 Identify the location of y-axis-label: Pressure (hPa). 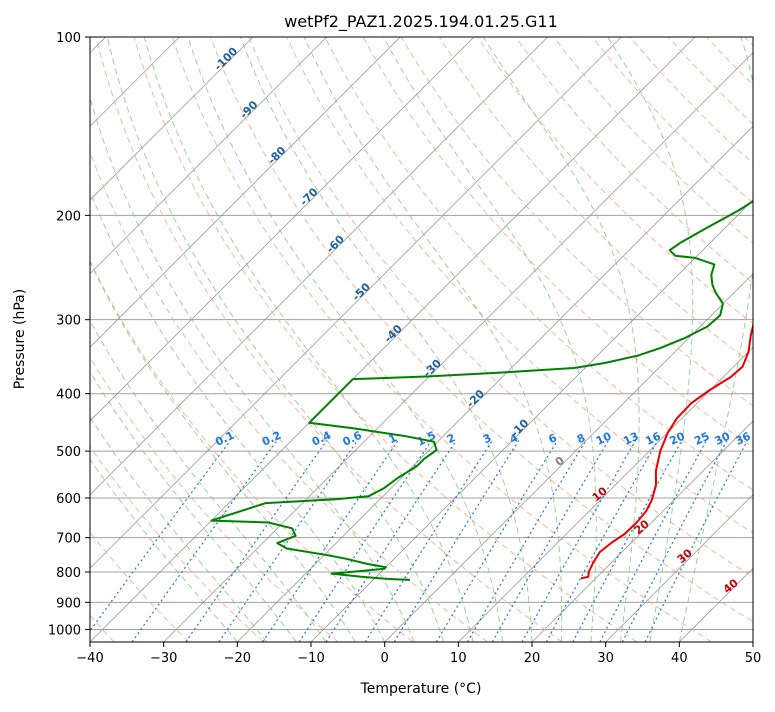
(20, 339).